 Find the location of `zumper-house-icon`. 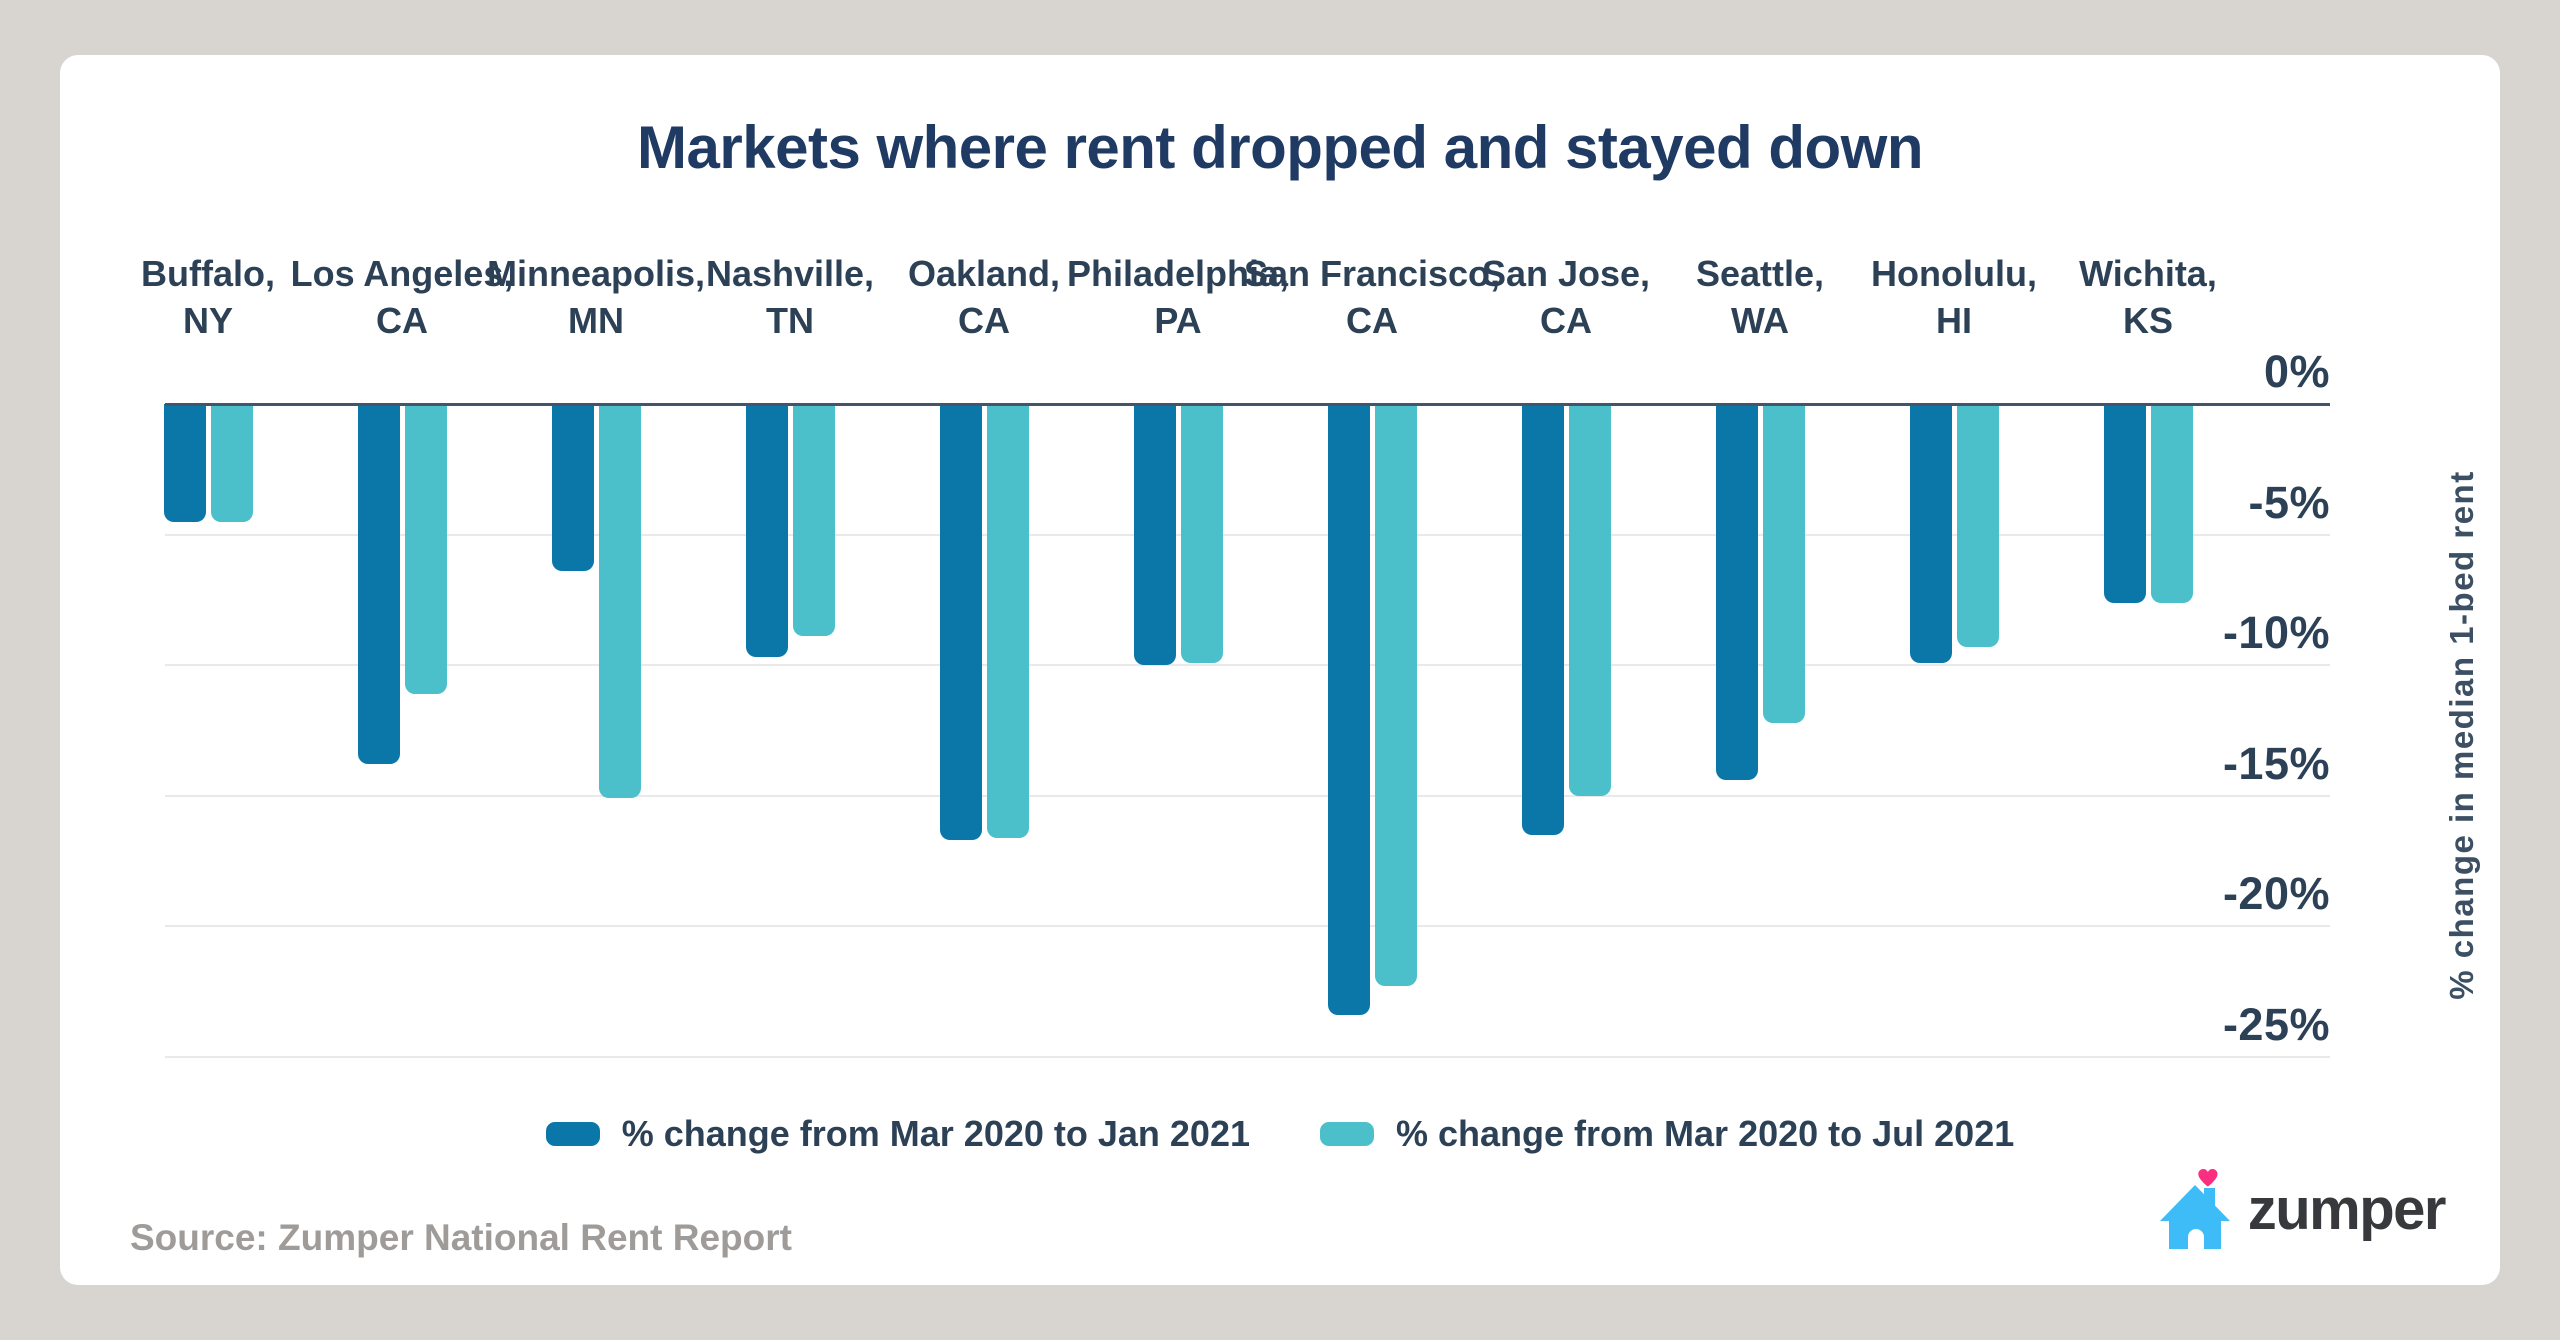

zumper-house-icon is located at coordinates (2194, 1209).